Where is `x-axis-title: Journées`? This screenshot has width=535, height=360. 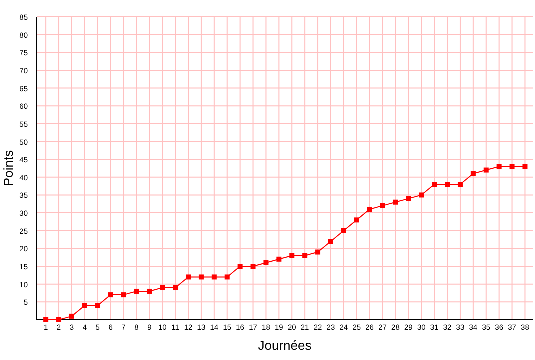
x-axis-title: Journées is located at coordinates (285, 345).